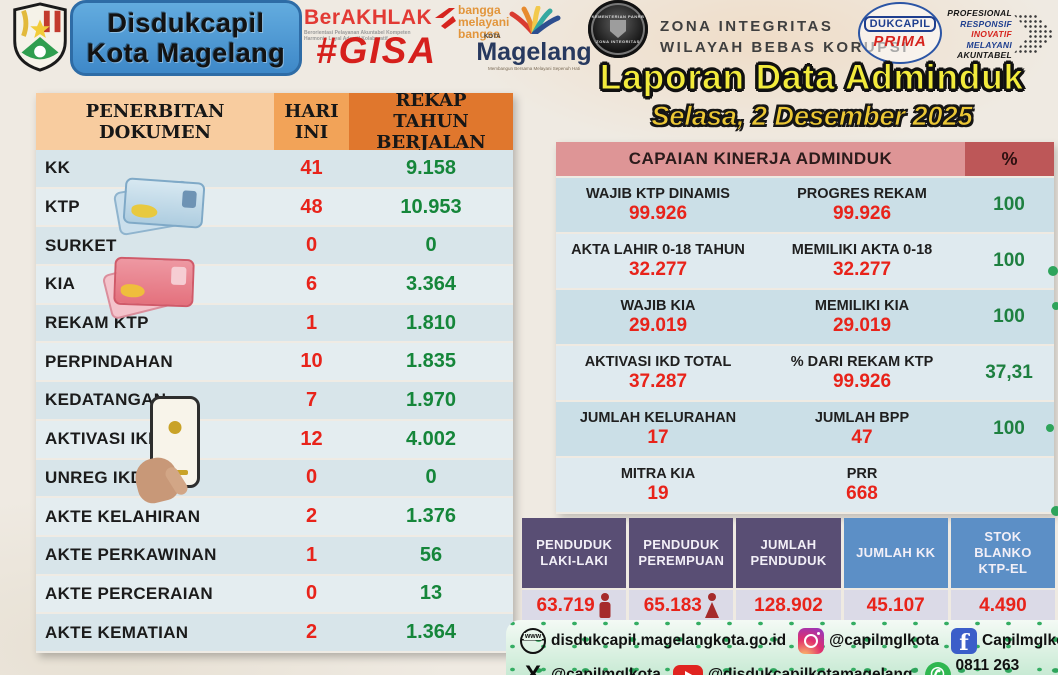  Describe the element at coordinates (812, 116) in the screenshot. I see `report-date: Selasa, 2 Desember 2025` at that location.